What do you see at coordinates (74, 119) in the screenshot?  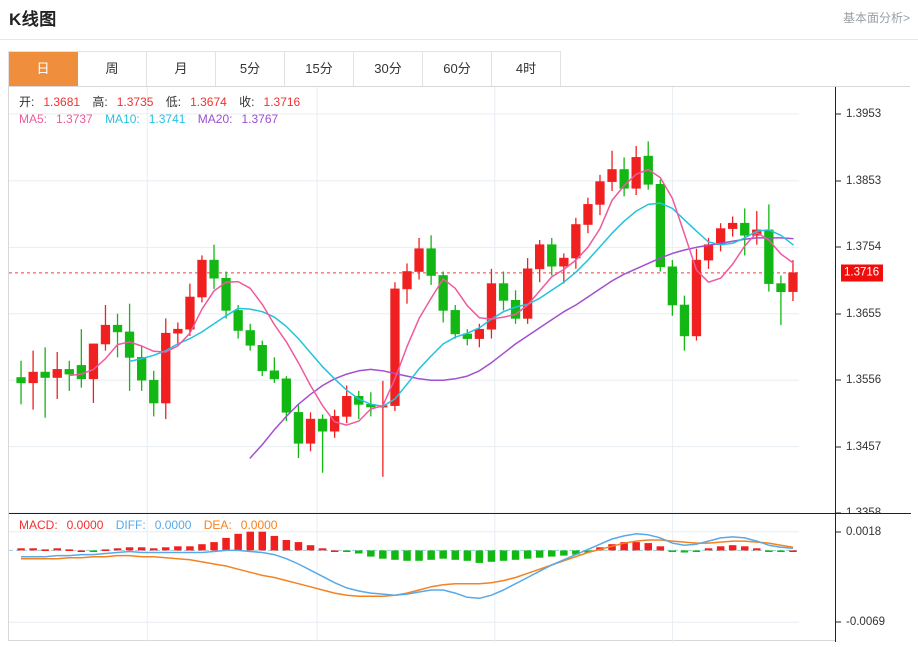 I see `ma5-value: 1.3737` at bounding box center [74, 119].